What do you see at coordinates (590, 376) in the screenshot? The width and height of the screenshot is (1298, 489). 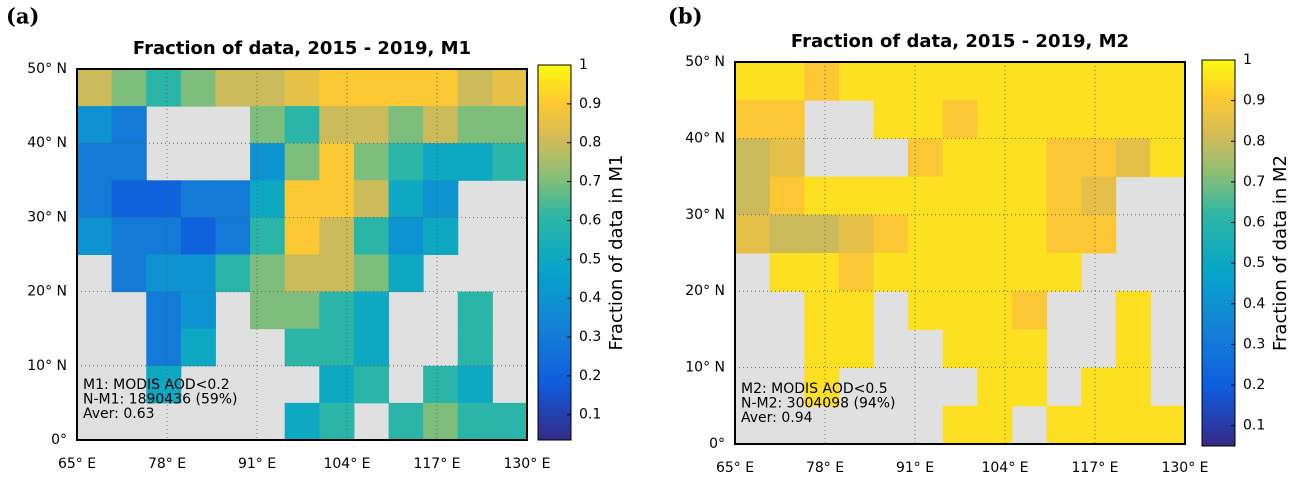 I see `colorbar-tick-label: 0.2` at bounding box center [590, 376].